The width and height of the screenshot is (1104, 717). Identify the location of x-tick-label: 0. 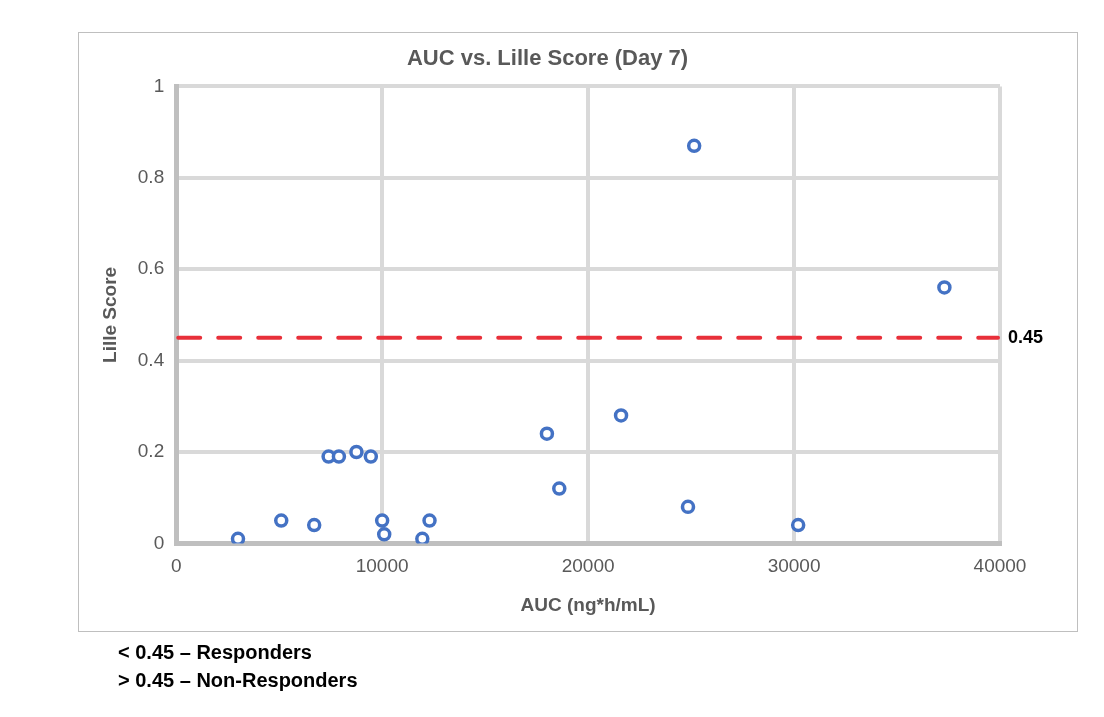
(176, 566).